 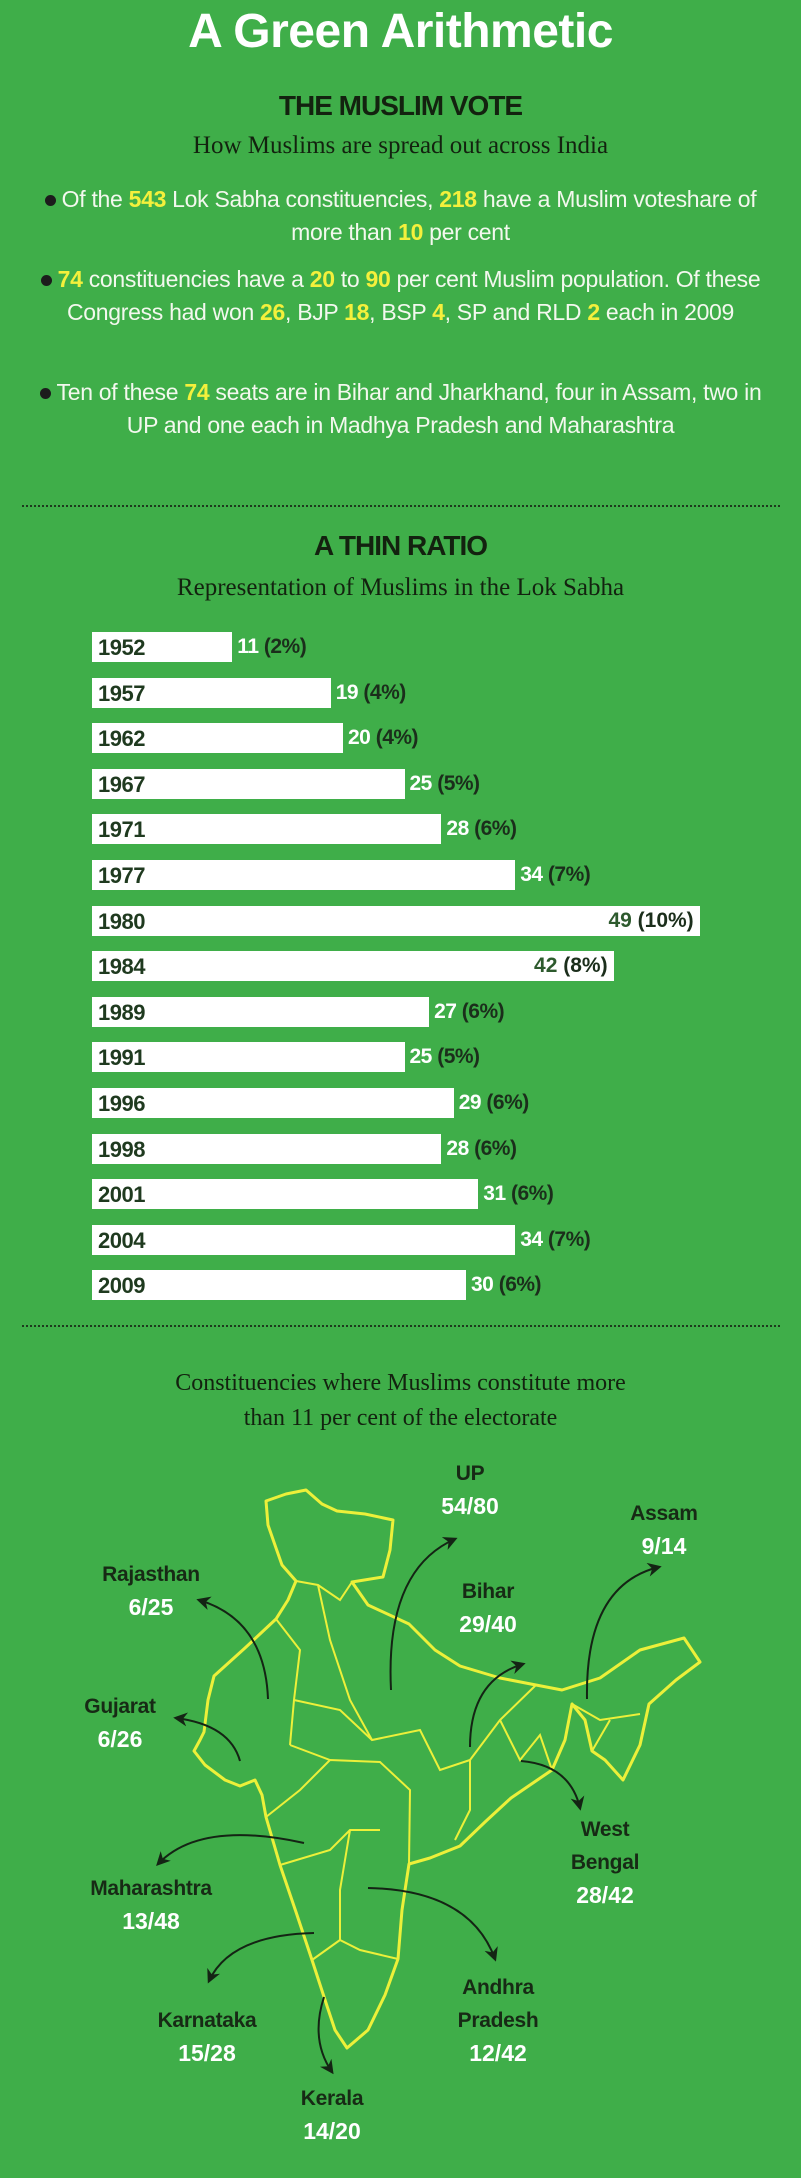 What do you see at coordinates (353, 966) in the screenshot?
I see `bar-1984: 1984 42 (8%)` at bounding box center [353, 966].